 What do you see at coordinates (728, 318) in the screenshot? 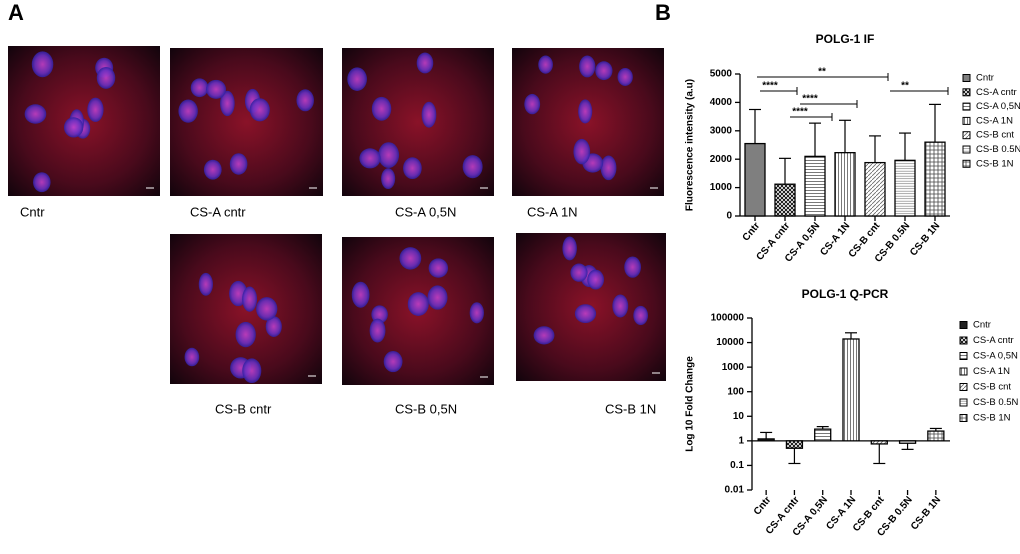
I see `y-tick-label: 100000` at bounding box center [728, 318].